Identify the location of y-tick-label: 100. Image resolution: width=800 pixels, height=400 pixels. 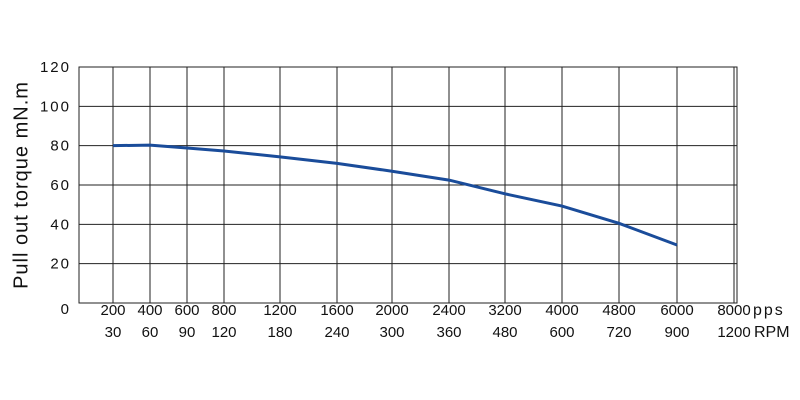
(55, 106).